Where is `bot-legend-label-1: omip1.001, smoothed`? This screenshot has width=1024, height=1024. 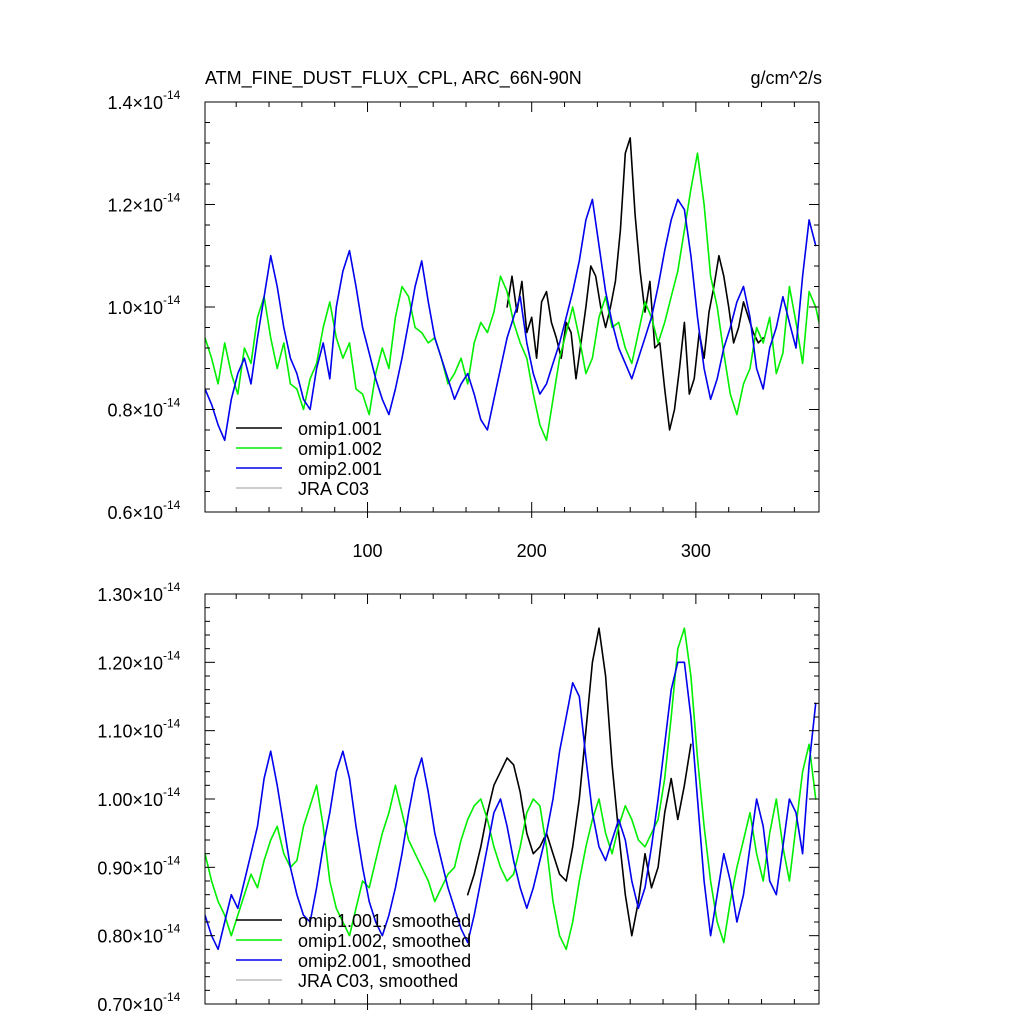 bot-legend-label-1: omip1.001, smoothed is located at coordinates (384, 921).